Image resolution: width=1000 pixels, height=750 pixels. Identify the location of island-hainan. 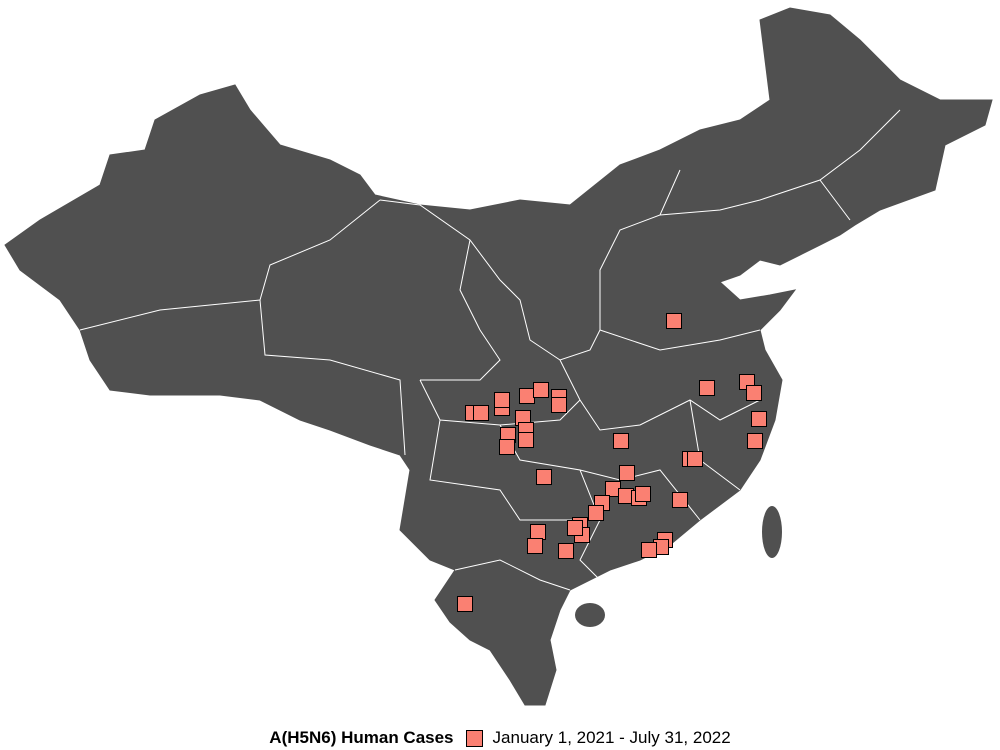
(590, 615).